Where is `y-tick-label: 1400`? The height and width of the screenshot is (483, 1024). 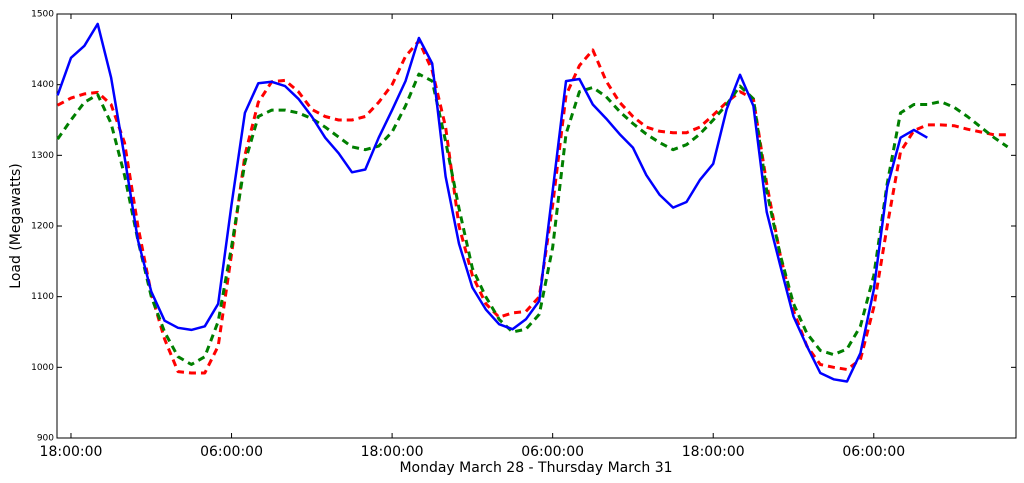
y-tick-label: 1400 is located at coordinates (42, 85).